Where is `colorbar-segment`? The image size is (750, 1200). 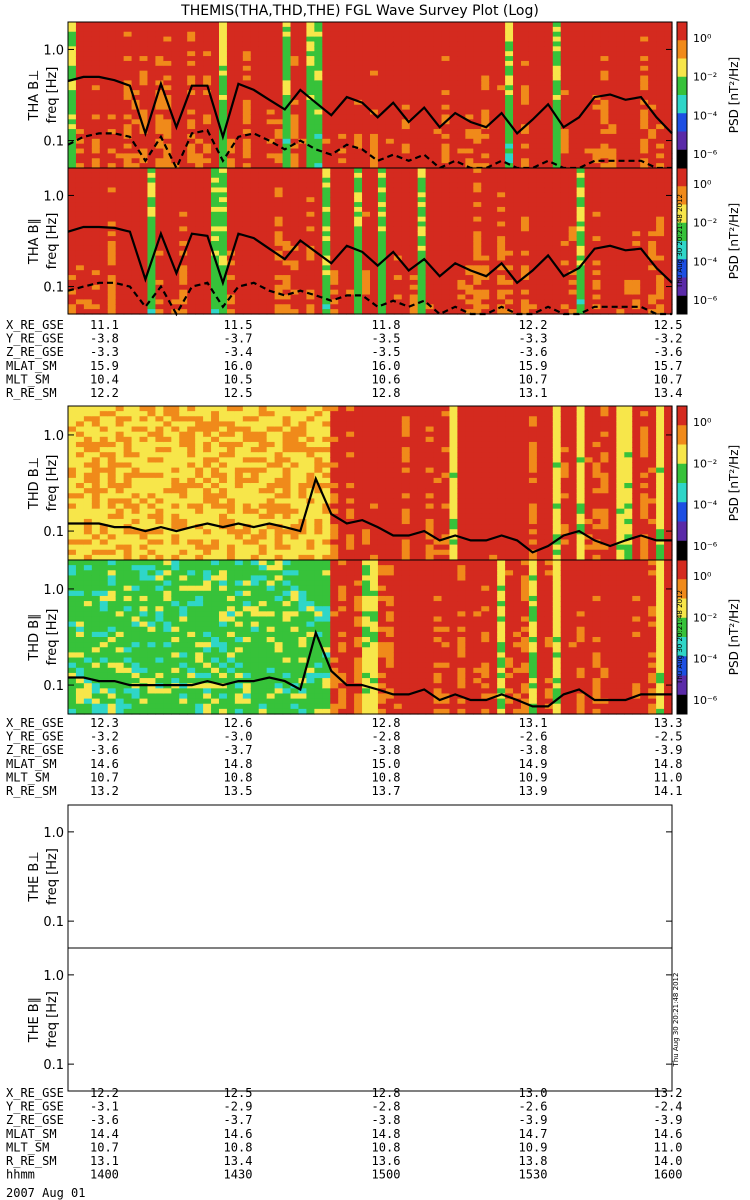
colorbar-segment is located at coordinates (682, 232).